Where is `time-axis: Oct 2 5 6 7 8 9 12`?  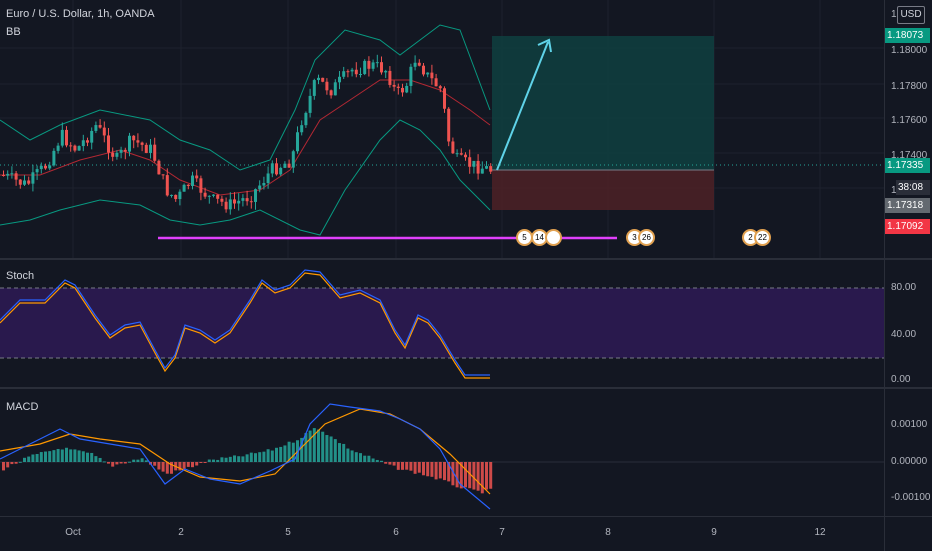 time-axis: Oct 2 5 6 7 8 9 12 is located at coordinates (442, 533).